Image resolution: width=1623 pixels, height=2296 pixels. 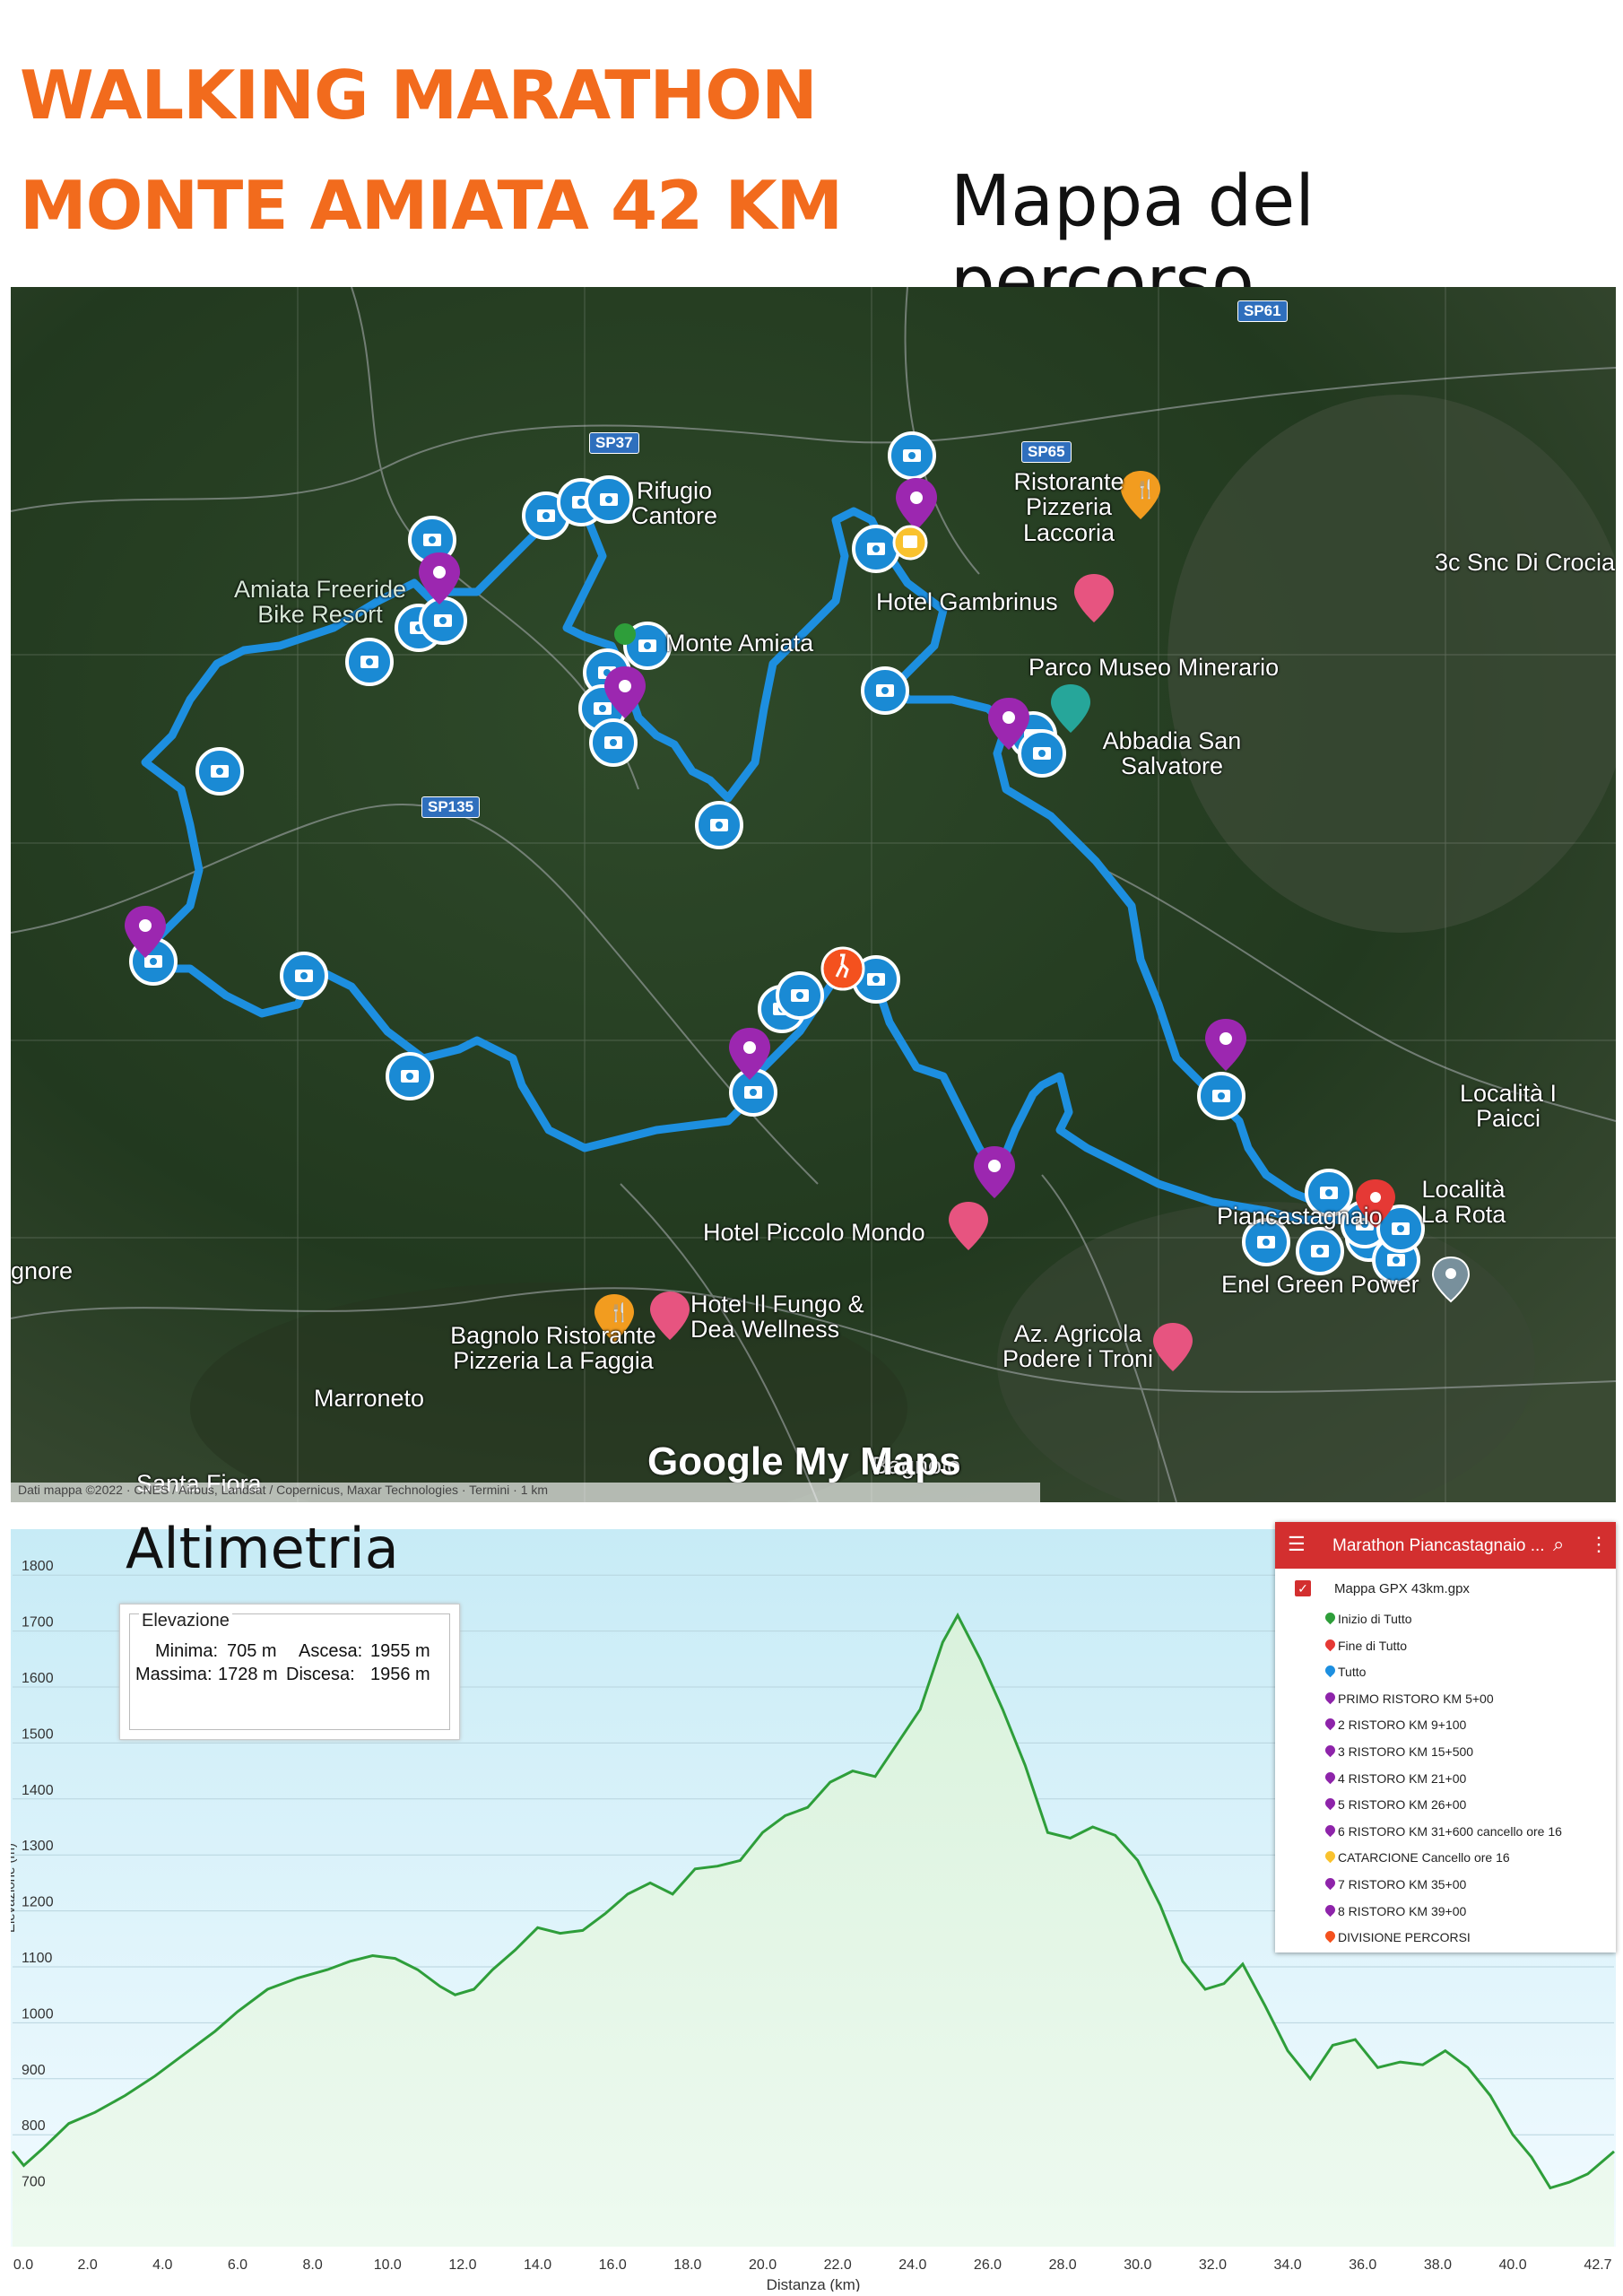 What do you see at coordinates (1365, 1645) in the screenshot?
I see `legend-item: Fine di Tutto` at bounding box center [1365, 1645].